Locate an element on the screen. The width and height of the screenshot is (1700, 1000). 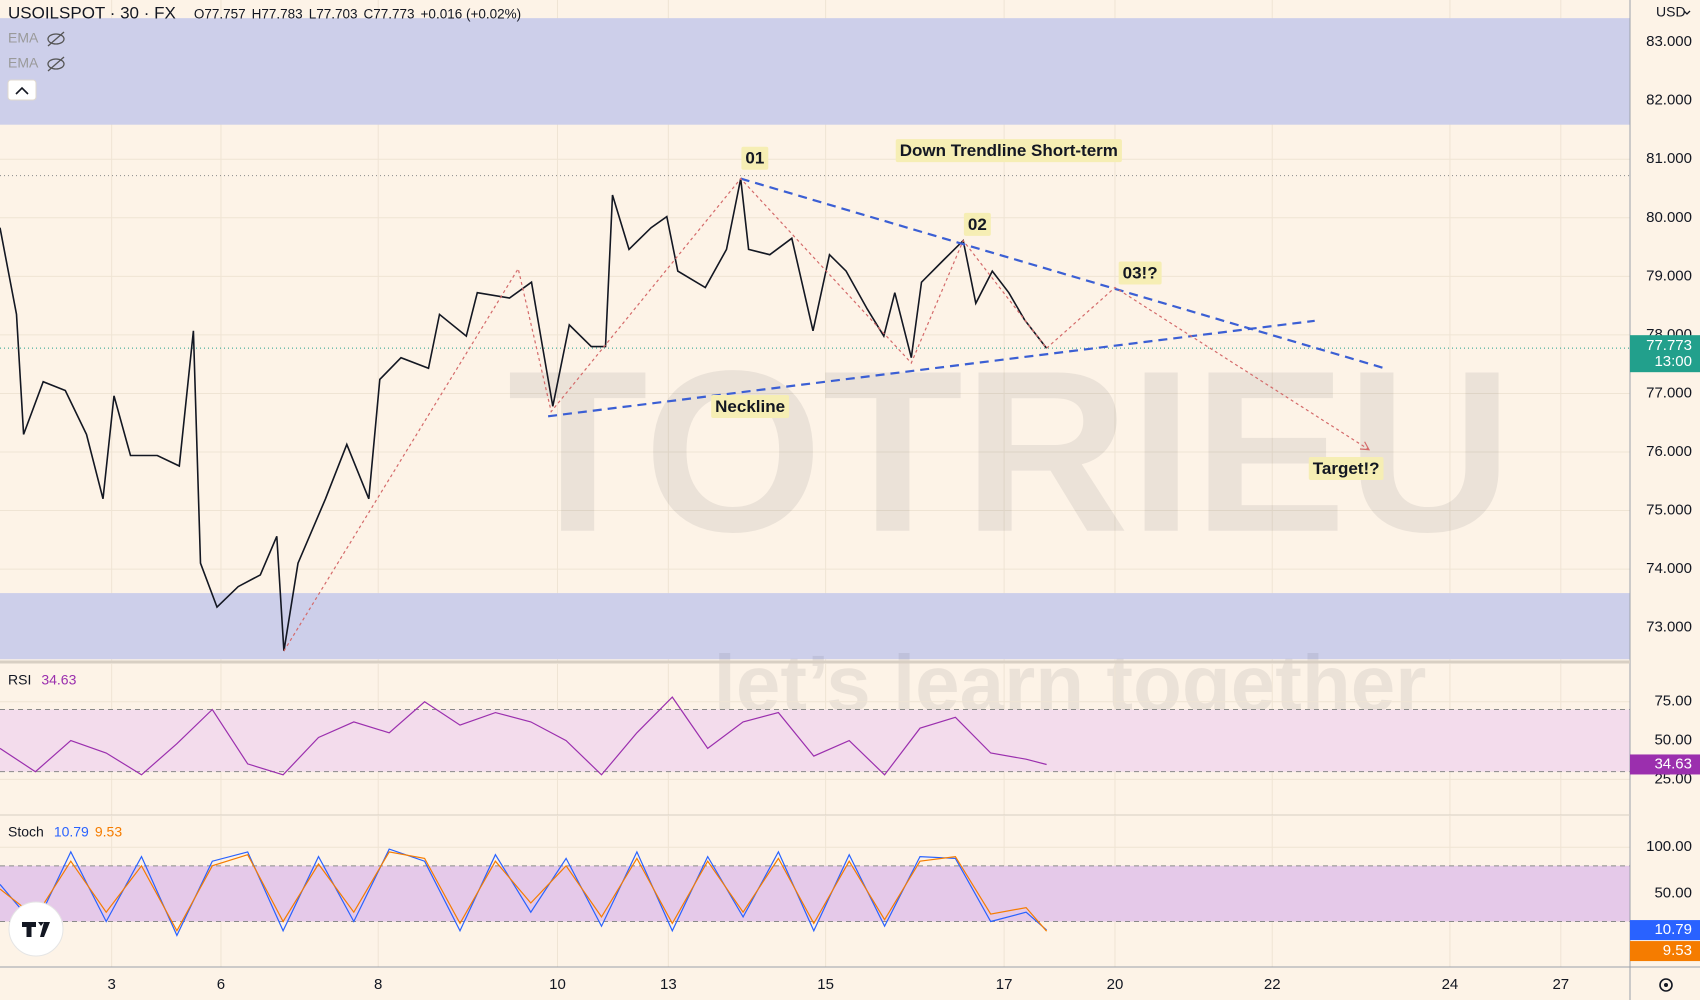
annotation: Neckline is located at coordinates (750, 406).